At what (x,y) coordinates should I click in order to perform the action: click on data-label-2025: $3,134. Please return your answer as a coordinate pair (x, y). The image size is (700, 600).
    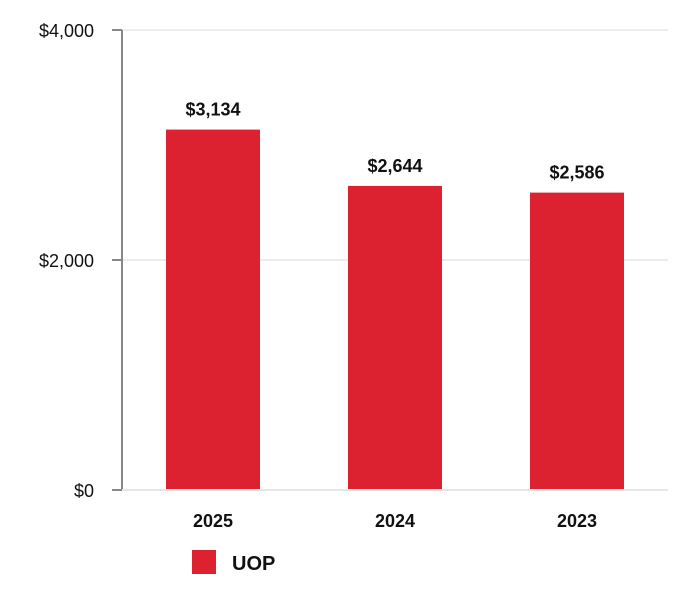
    Looking at the image, I should click on (212, 110).